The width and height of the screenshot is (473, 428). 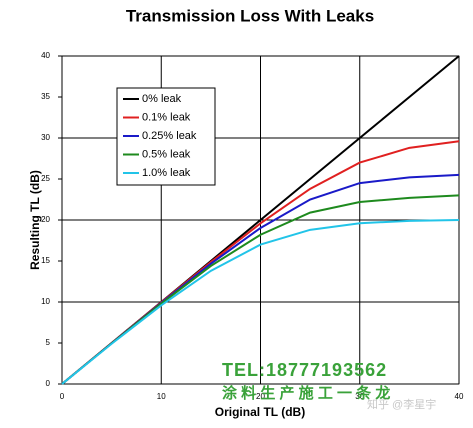 What do you see at coordinates (45, 96) in the screenshot?
I see `y-tick-label: 35` at bounding box center [45, 96].